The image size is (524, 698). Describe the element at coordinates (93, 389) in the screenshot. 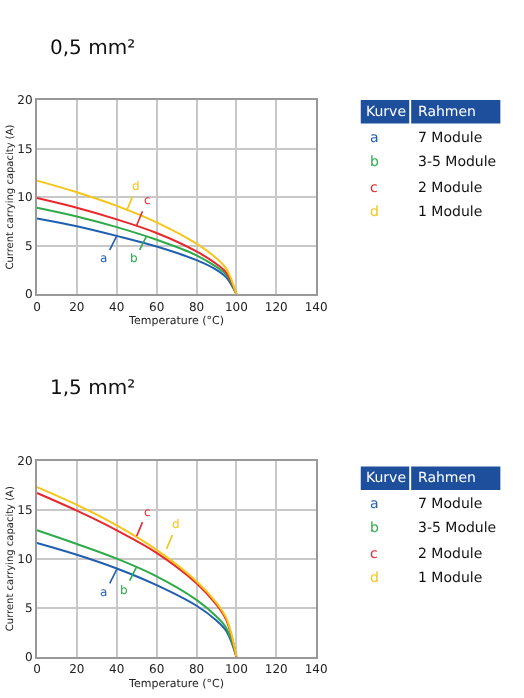

I see `chart-title: 1,5 mm²` at that location.